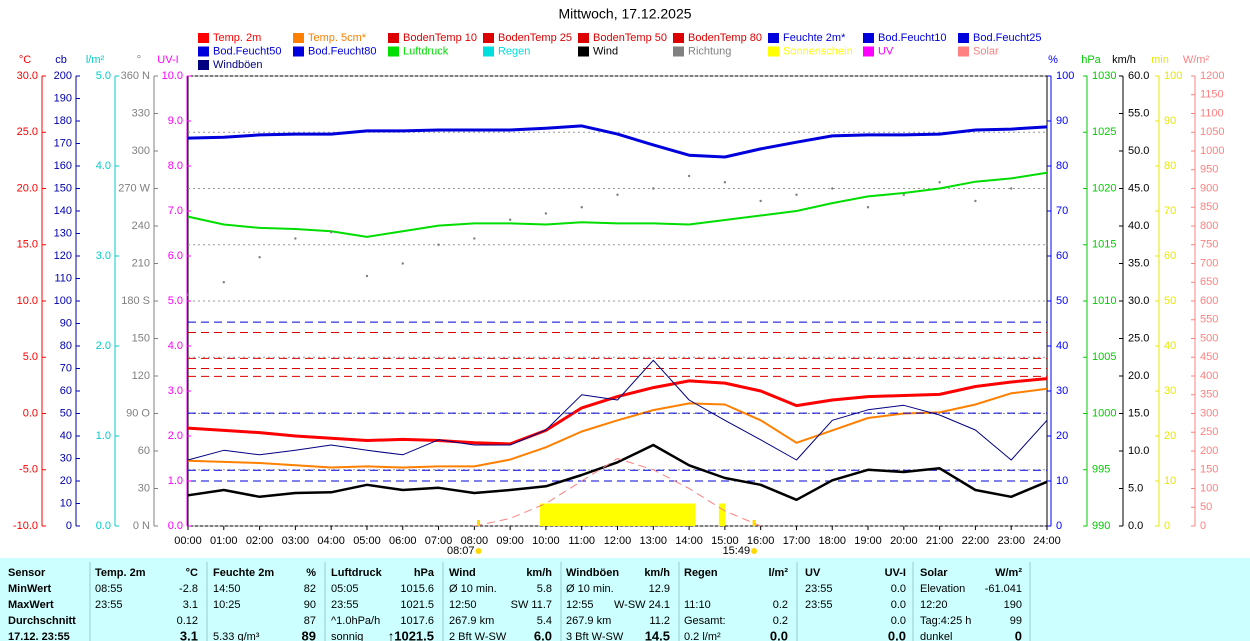  What do you see at coordinates (1209, 207) in the screenshot?
I see `y-tick-label: 850` at bounding box center [1209, 207].